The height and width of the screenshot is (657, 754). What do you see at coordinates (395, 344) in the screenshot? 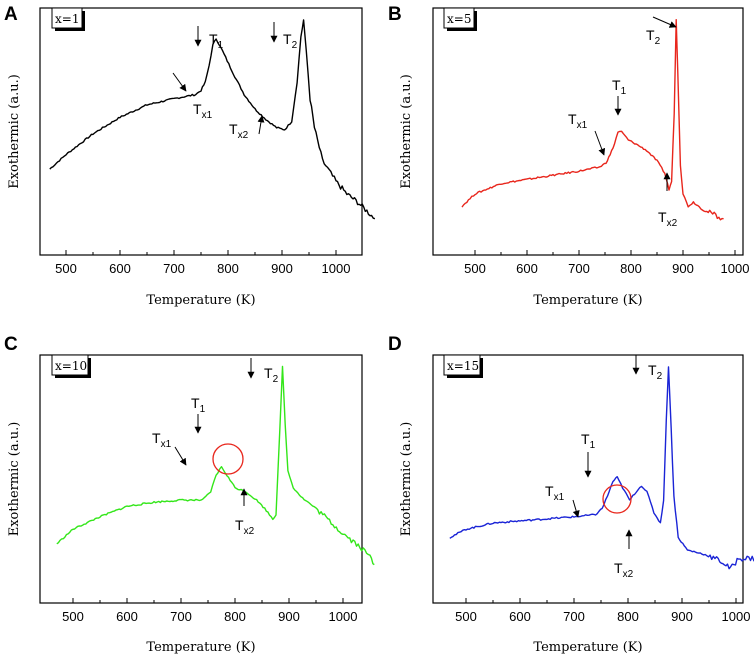
I see `panel-letter: D` at bounding box center [395, 344].